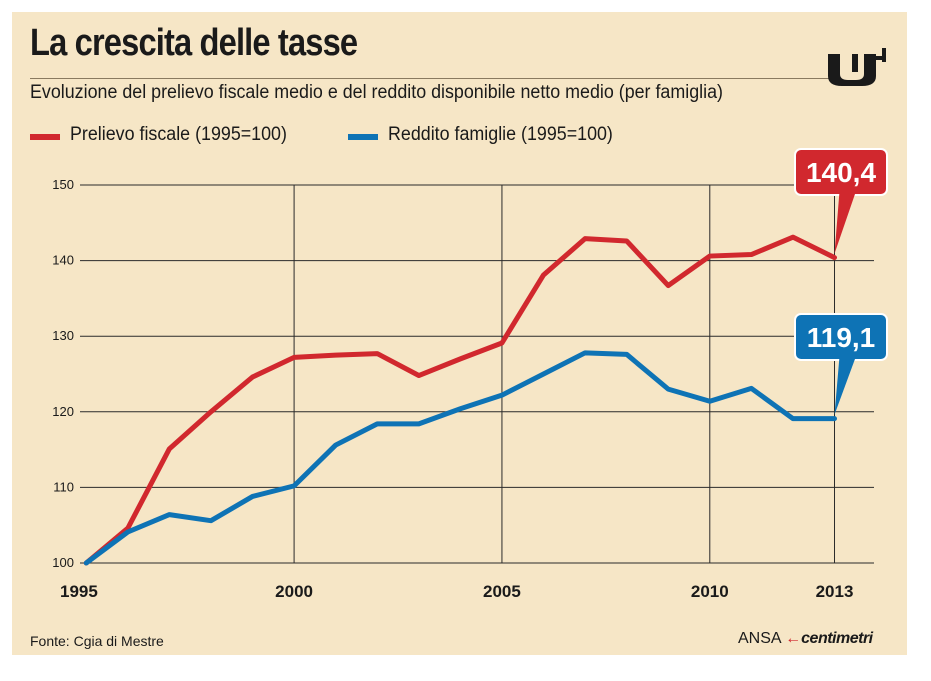  What do you see at coordinates (79, 591) in the screenshot?
I see `x-tick-label: 1995` at bounding box center [79, 591].